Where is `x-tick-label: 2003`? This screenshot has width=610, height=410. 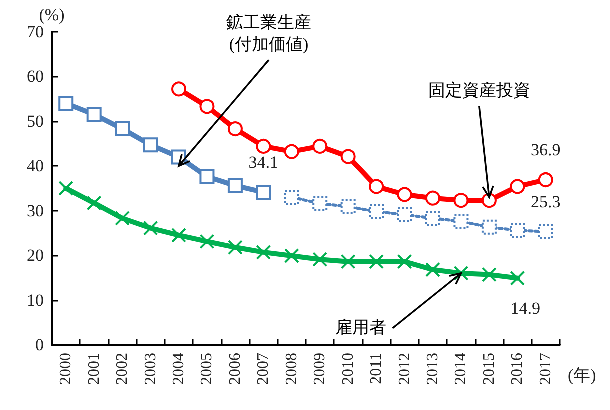 x-tick-label: 2003 is located at coordinates (151, 369).